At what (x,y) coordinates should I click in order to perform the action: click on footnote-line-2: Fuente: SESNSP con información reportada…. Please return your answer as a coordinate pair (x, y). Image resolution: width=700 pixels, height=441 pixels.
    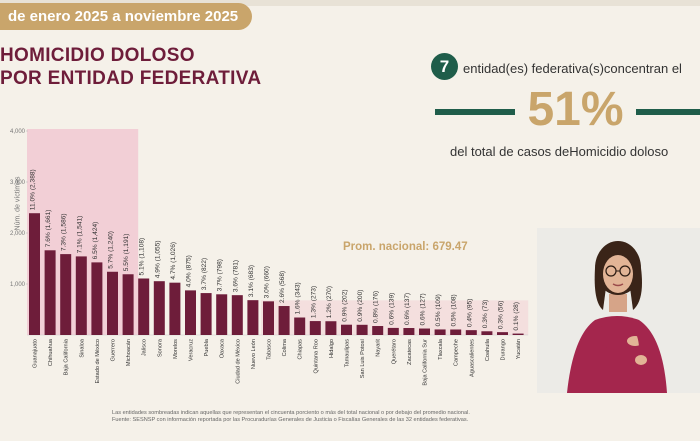
    Looking at the image, I should click on (290, 420).